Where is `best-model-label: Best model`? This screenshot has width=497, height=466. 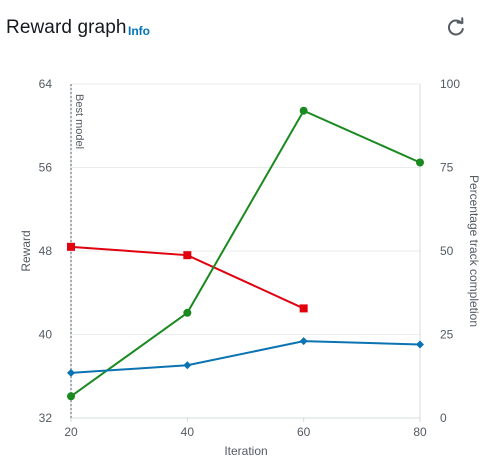 best-model-label: Best model is located at coordinates (79, 121).